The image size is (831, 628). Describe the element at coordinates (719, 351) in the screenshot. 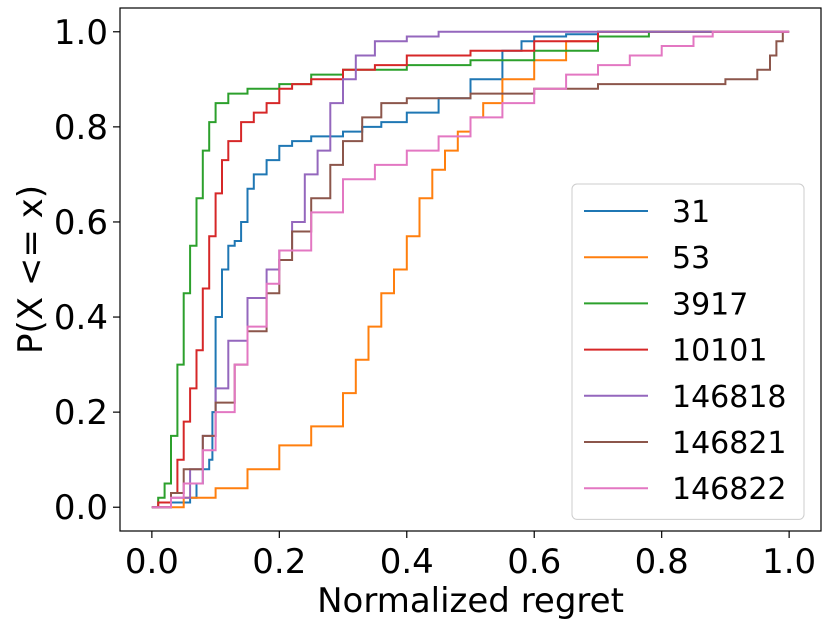

I see `legend-label-10101: 10101` at that location.